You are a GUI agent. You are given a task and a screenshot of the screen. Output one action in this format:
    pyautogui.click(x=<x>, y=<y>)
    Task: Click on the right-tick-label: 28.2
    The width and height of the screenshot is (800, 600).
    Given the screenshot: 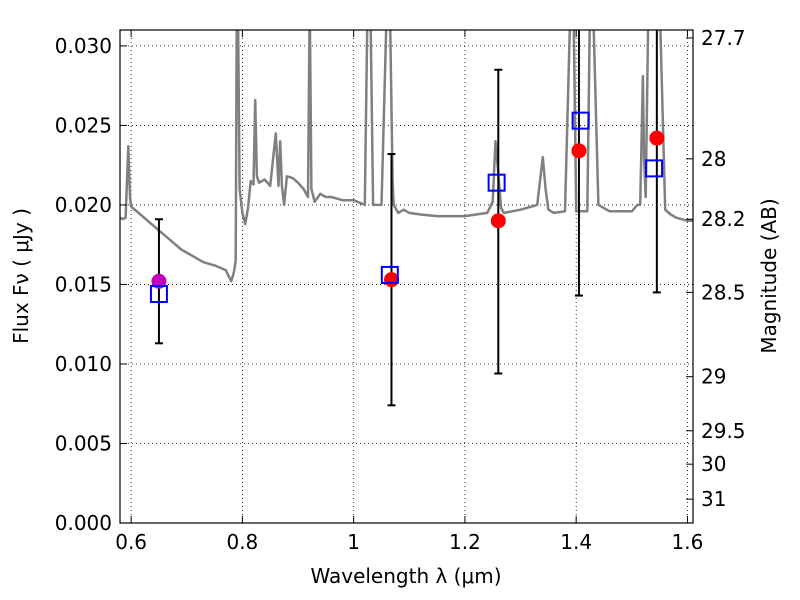 What is the action you would take?
    pyautogui.click(x=723, y=219)
    